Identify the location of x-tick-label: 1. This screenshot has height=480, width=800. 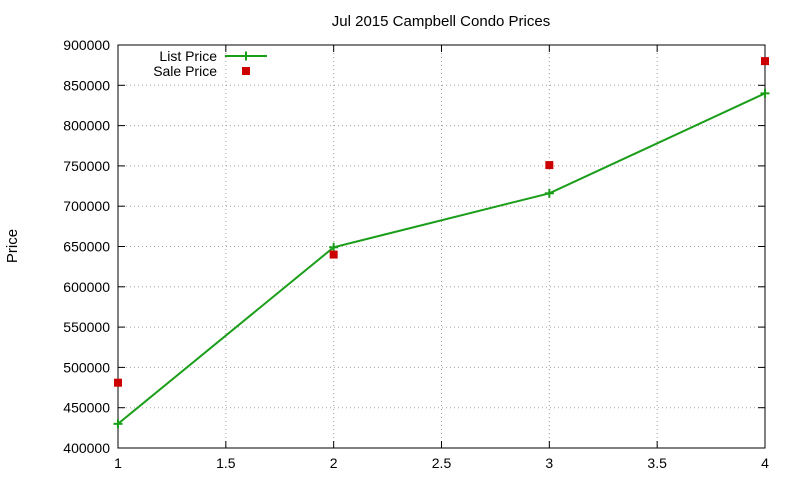
(118, 463).